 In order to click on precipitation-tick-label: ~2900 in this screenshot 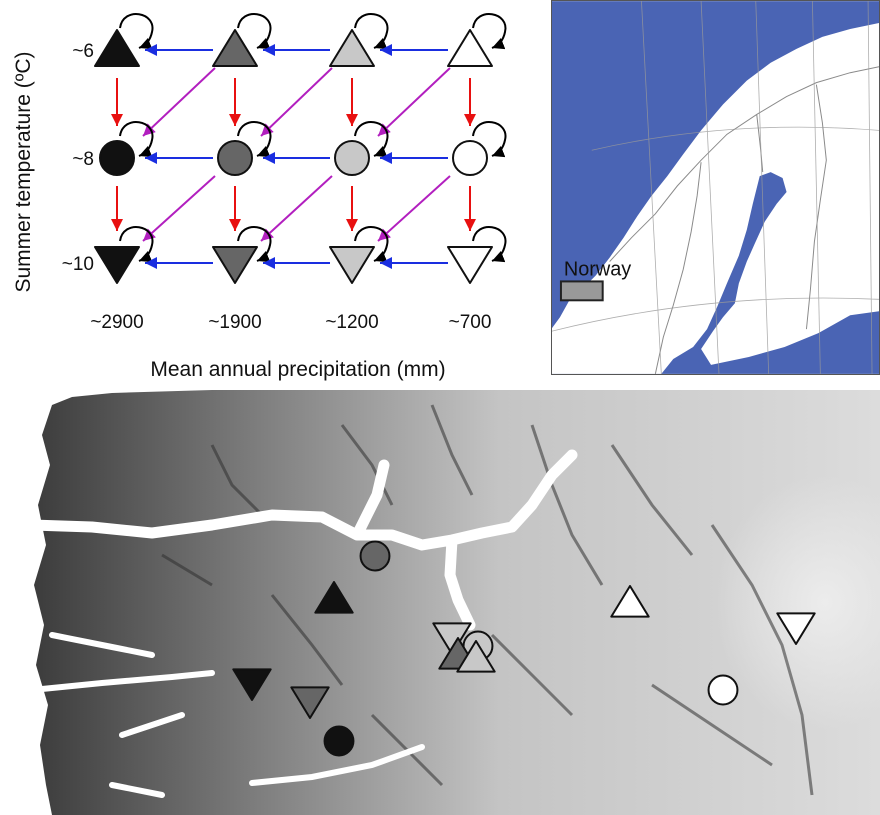, I will do `click(116, 322)`.